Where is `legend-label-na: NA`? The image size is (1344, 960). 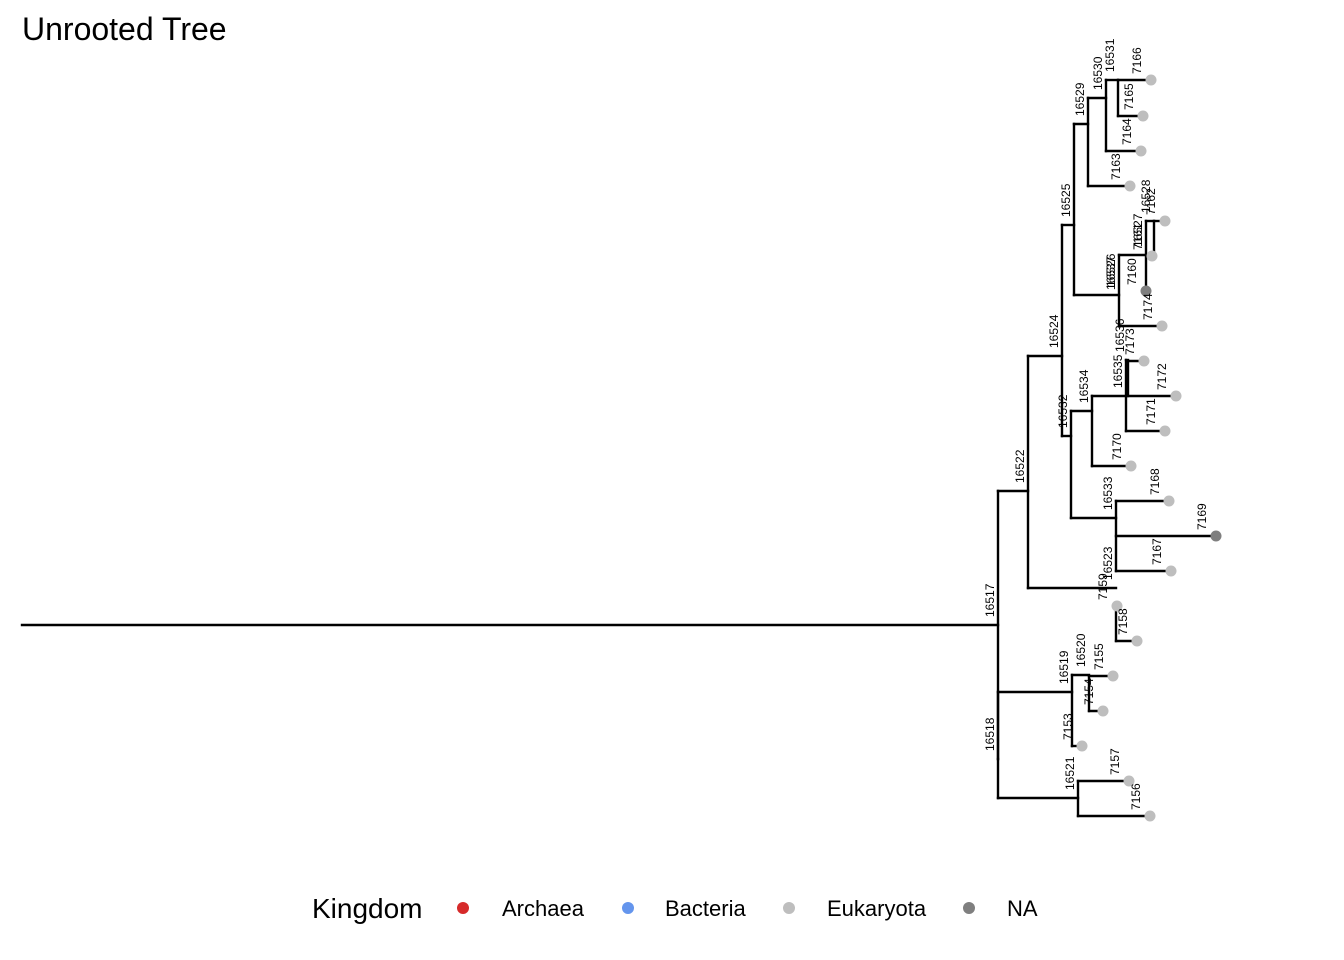 legend-label-na: NA is located at coordinates (1022, 908).